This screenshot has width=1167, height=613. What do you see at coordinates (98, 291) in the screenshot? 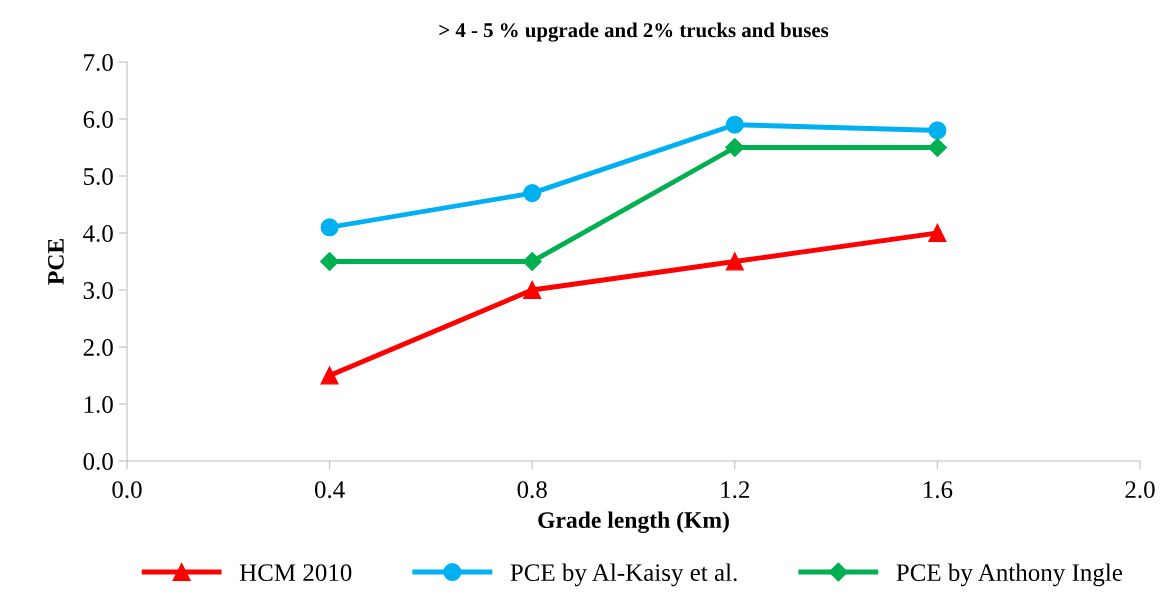
I see `y-tick-label: 3.0` at bounding box center [98, 291].